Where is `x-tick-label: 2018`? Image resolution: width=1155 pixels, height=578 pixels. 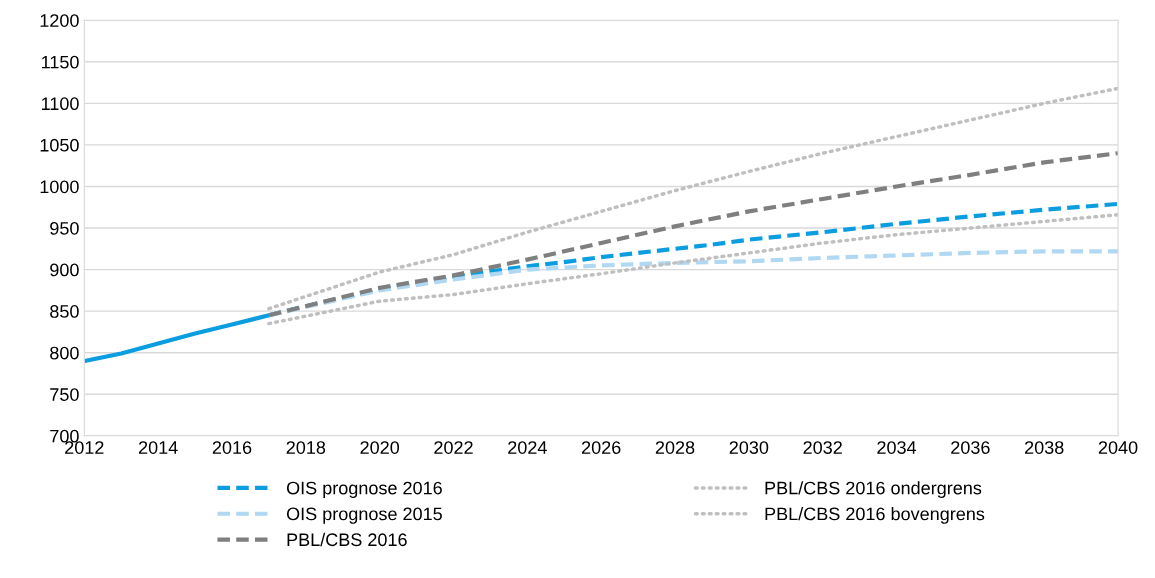
x-tick-label: 2018 is located at coordinates (306, 447).